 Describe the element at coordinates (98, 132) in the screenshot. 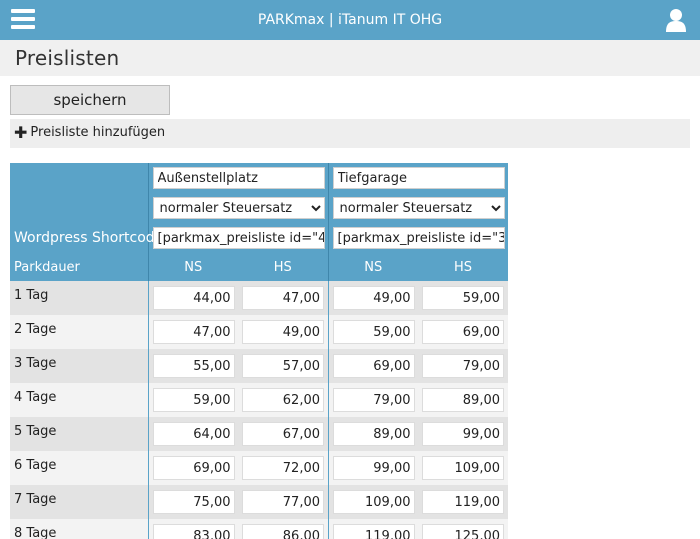

I see `add-price-list-label: Preisliste hinzufügen` at that location.